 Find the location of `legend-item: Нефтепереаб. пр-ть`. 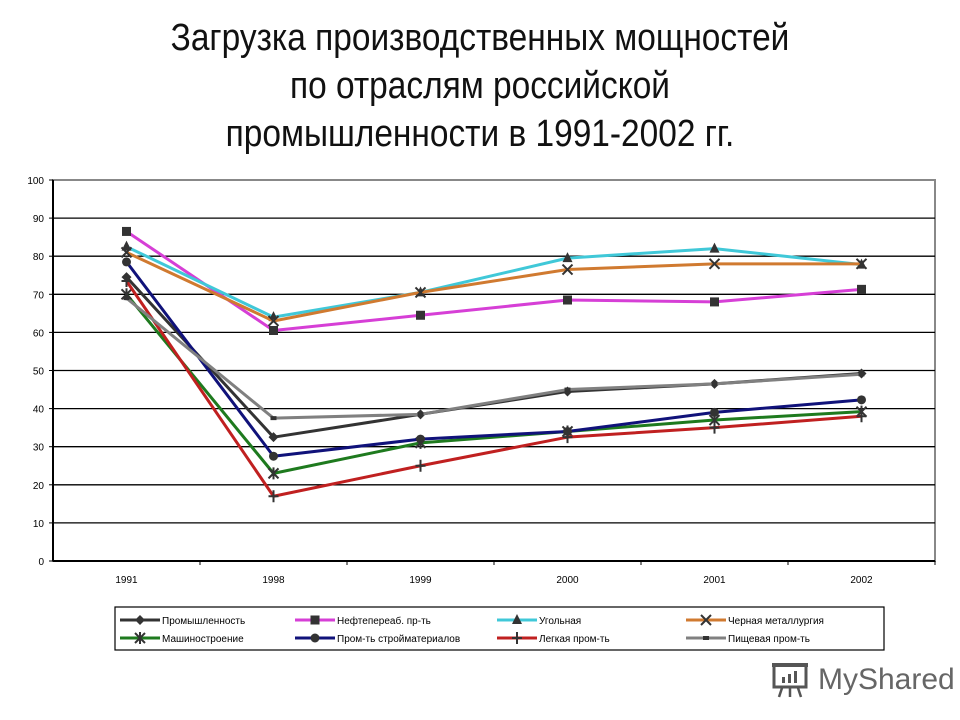

legend-item: Нефтепереаб. пр-ть is located at coordinates (363, 621).